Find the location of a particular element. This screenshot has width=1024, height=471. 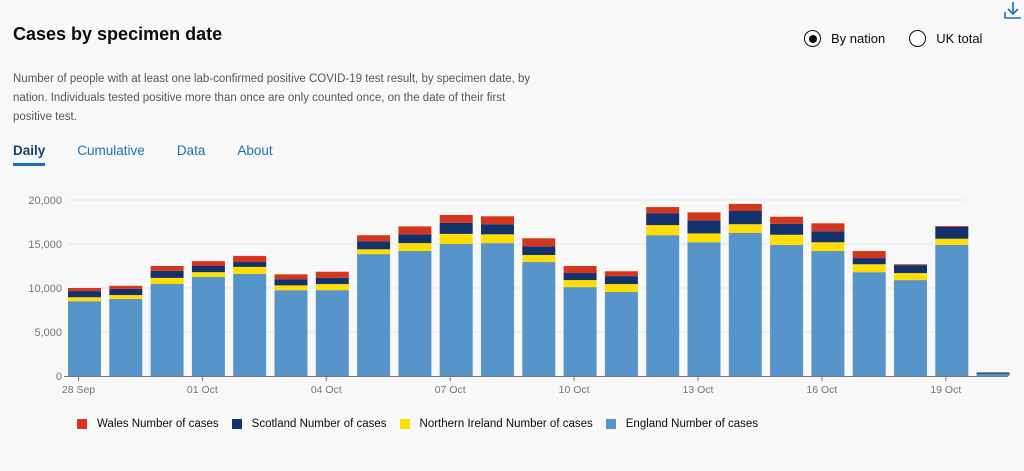

x-tick-label: 16 Oct is located at coordinates (821, 390).